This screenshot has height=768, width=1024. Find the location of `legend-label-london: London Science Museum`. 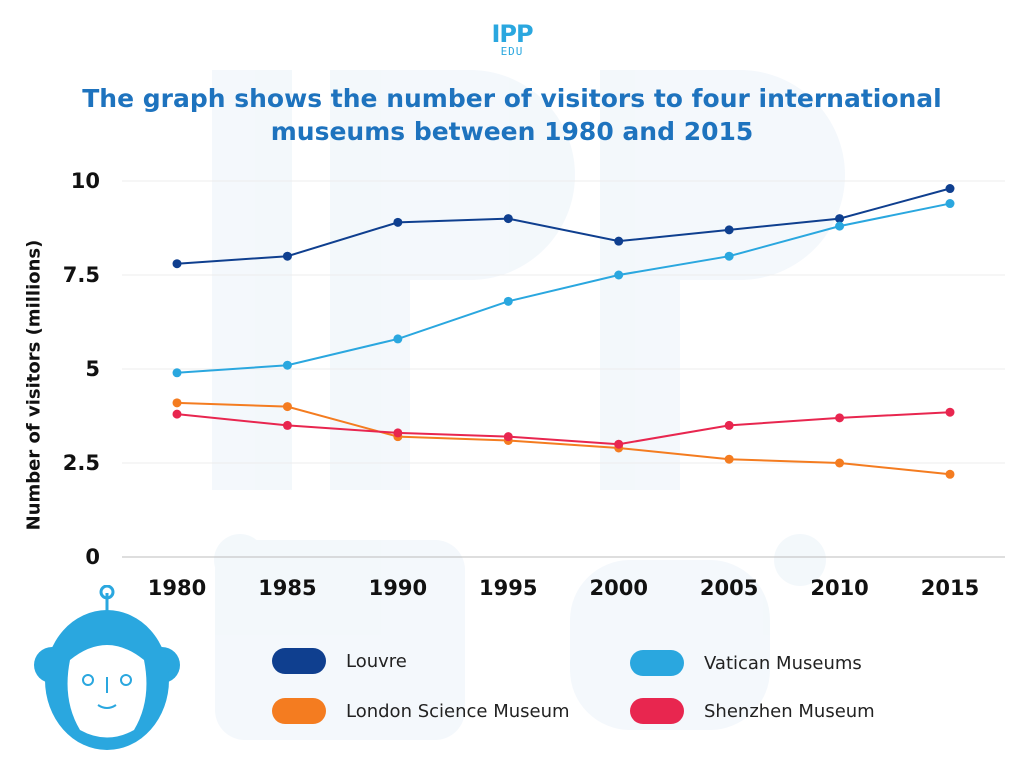

legend-label-london: London Science Museum is located at coordinates (458, 711).